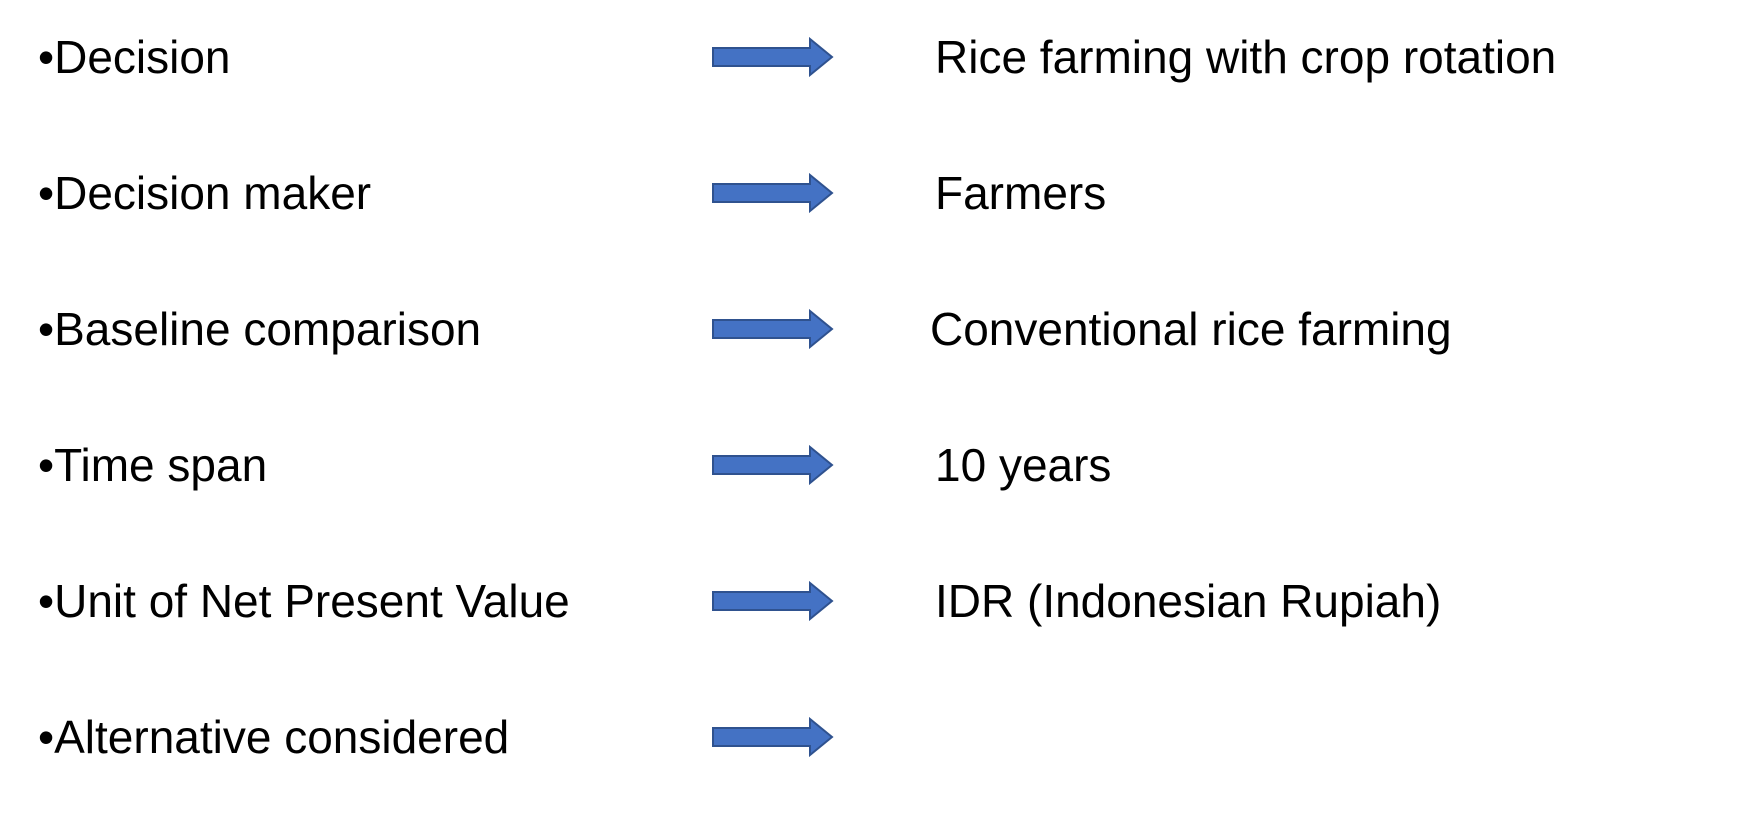 This screenshot has height=818, width=1754. What do you see at coordinates (205, 193) in the screenshot?
I see `row-label: •Decision maker` at bounding box center [205, 193].